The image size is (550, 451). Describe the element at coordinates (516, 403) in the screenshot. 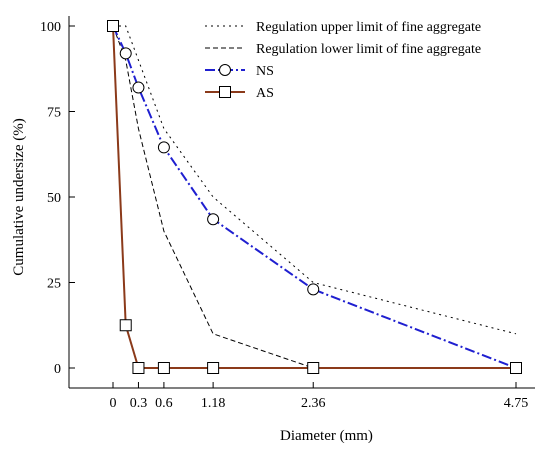

I see `x-tick-label: 4.75` at that location.